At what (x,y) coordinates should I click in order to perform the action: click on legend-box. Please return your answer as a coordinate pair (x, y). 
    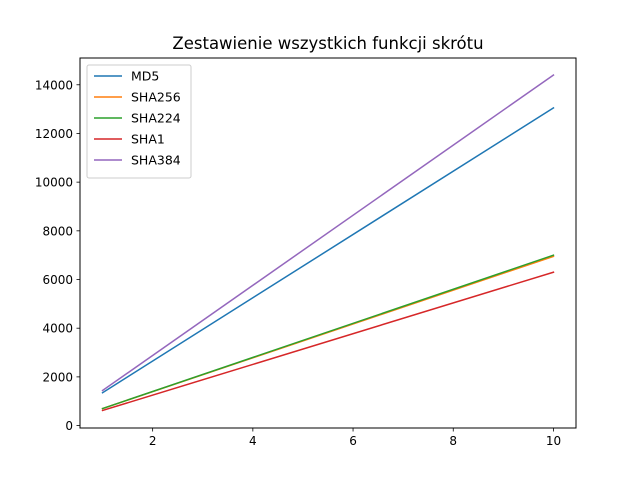
    Looking at the image, I should click on (139, 121).